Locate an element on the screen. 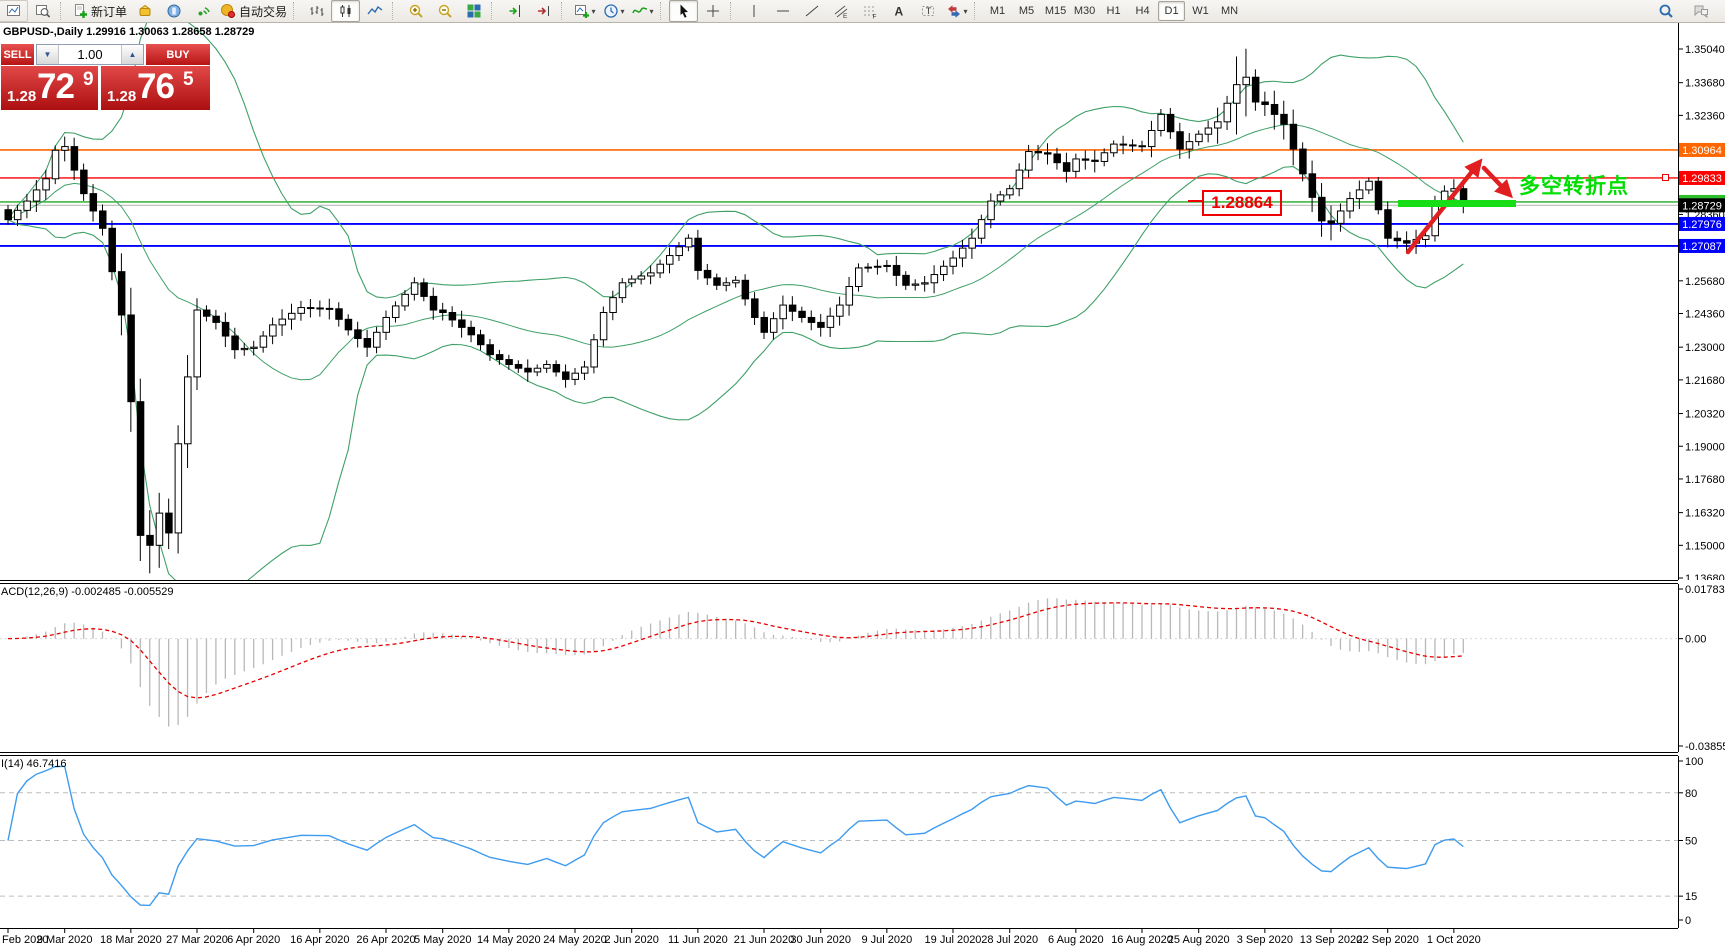 The width and height of the screenshot is (1725, 949). timeframe-button-m1: M1 is located at coordinates (997, 11).